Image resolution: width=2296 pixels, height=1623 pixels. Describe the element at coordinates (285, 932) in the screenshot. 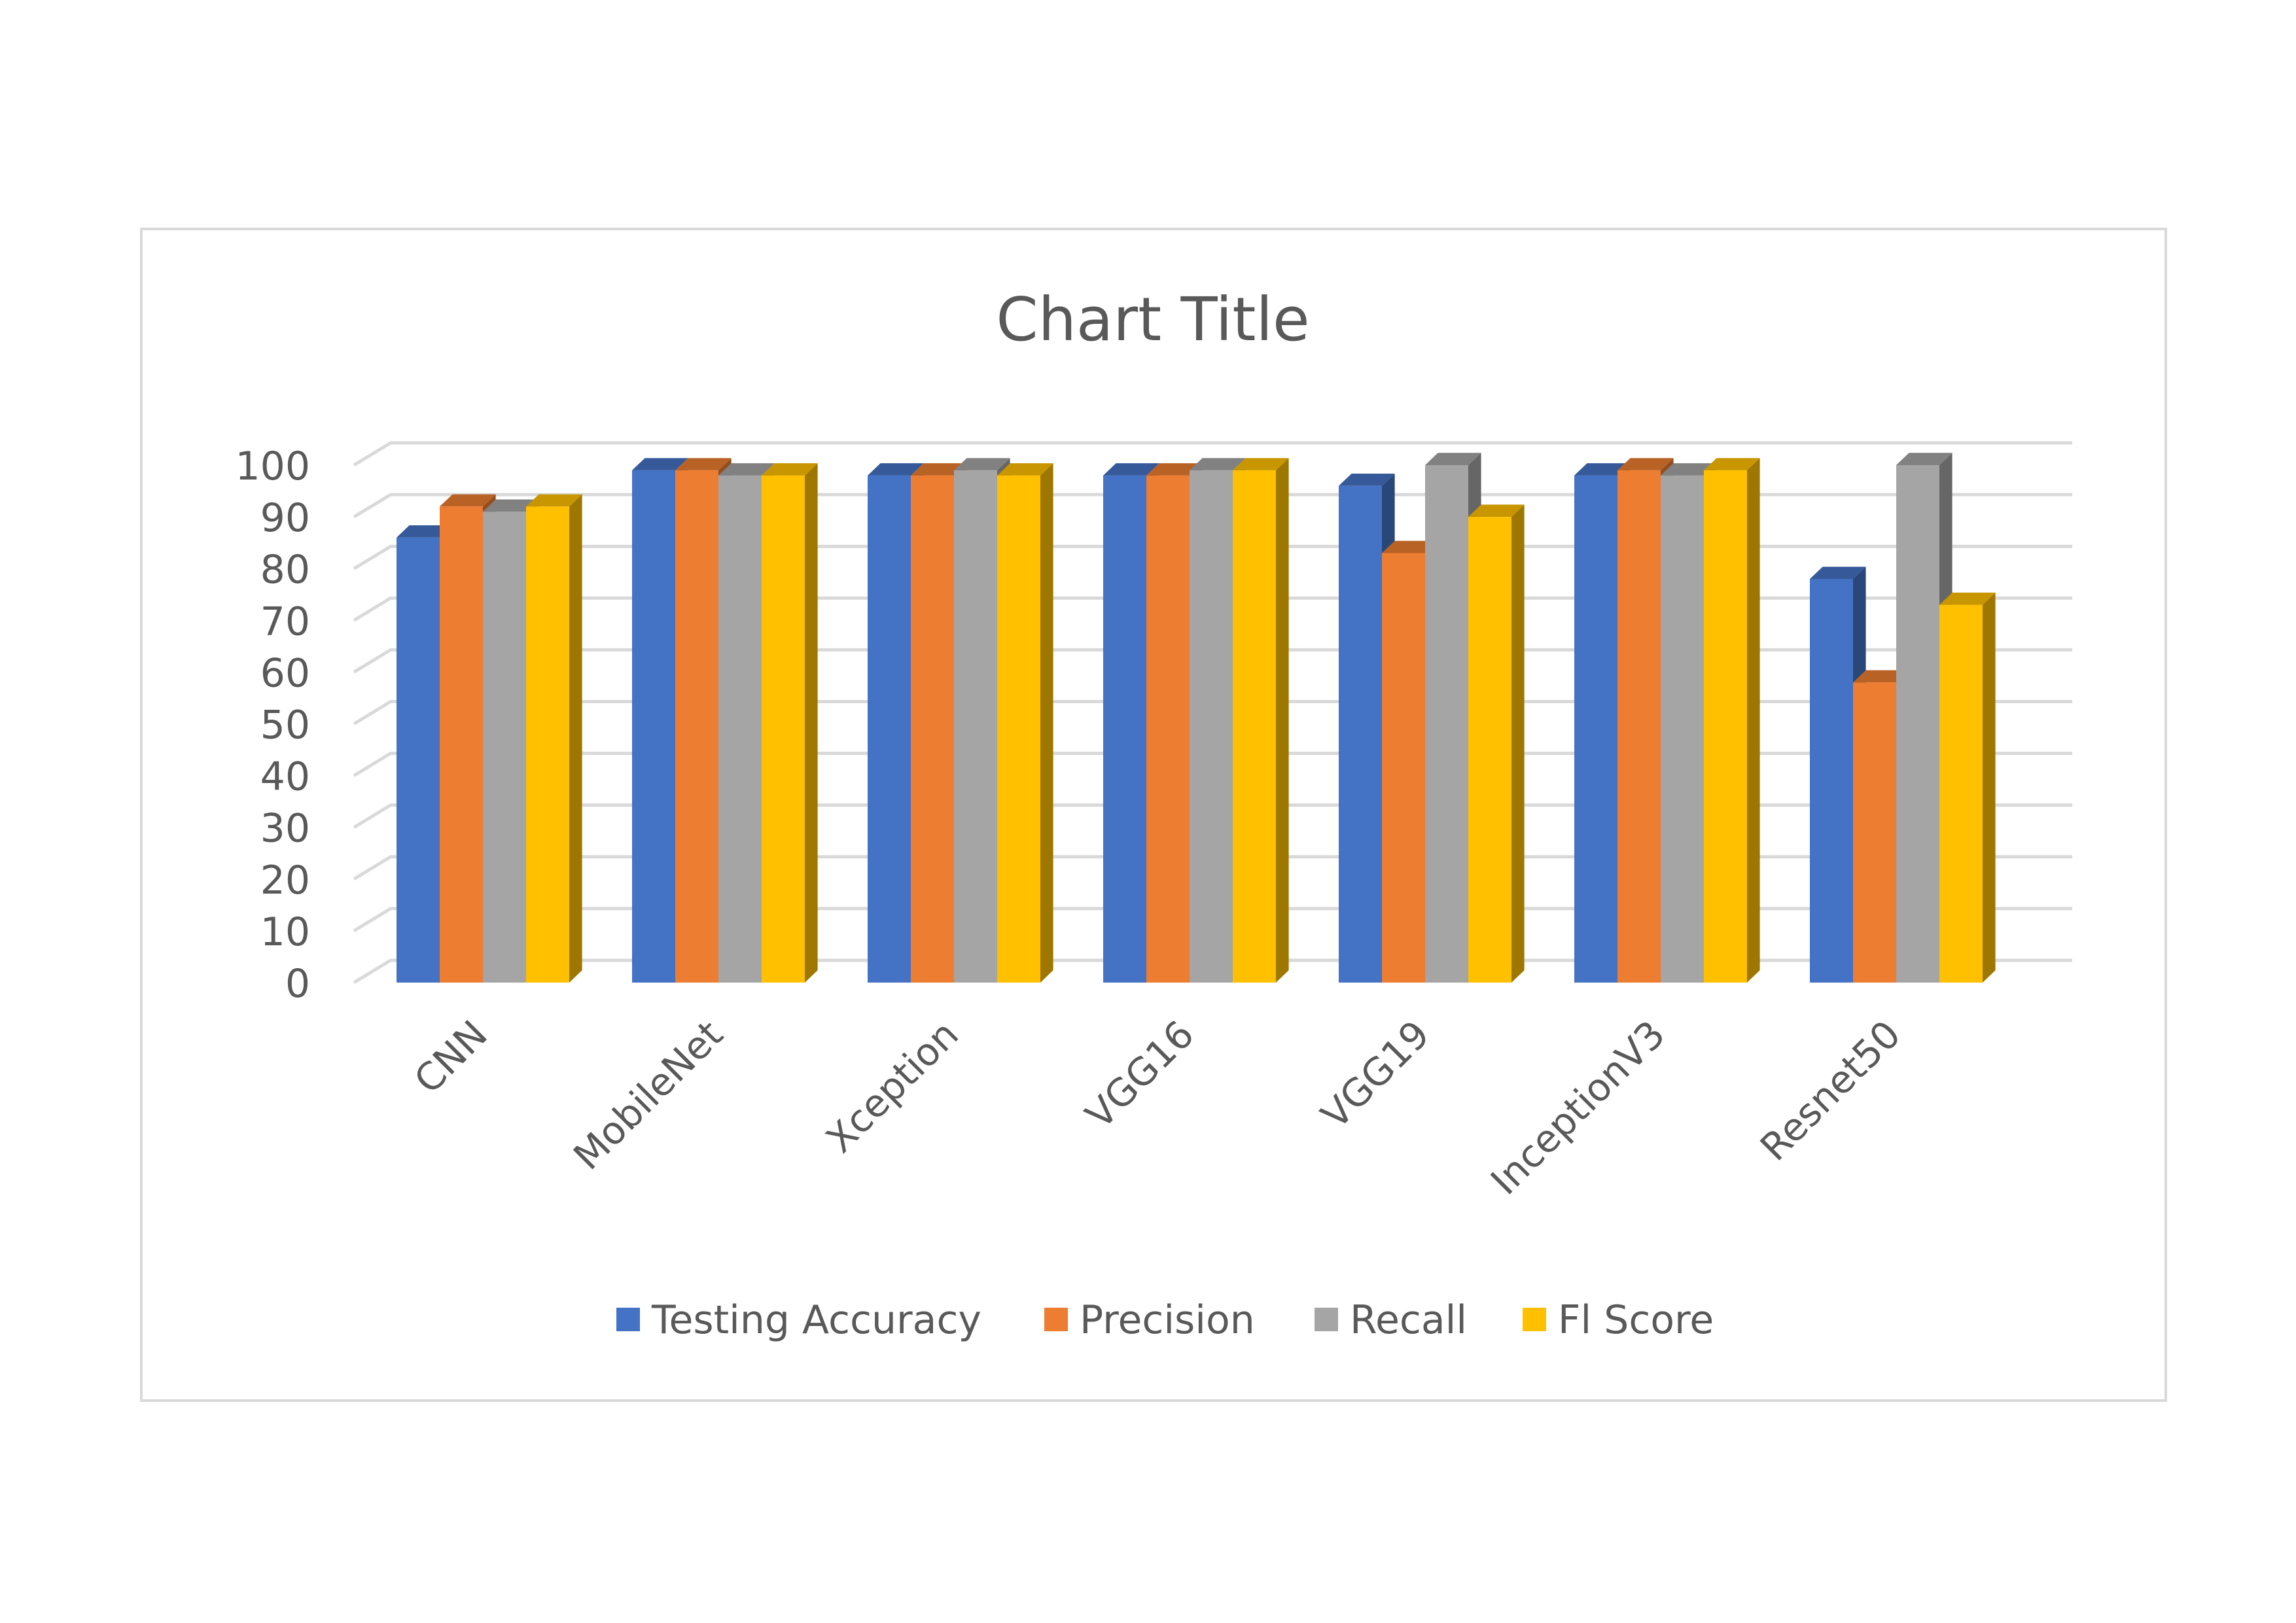

I see `y-tick-label: 10` at that location.